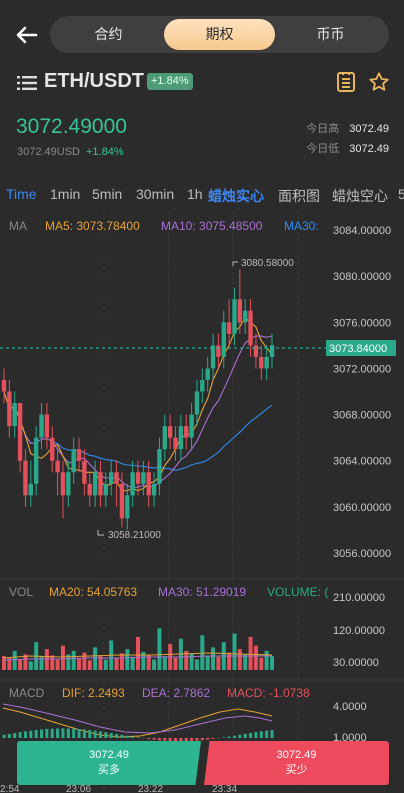 Image resolution: width=404 pixels, height=793 pixels. I want to click on x-axis-label: 23:22, so click(150, 788).